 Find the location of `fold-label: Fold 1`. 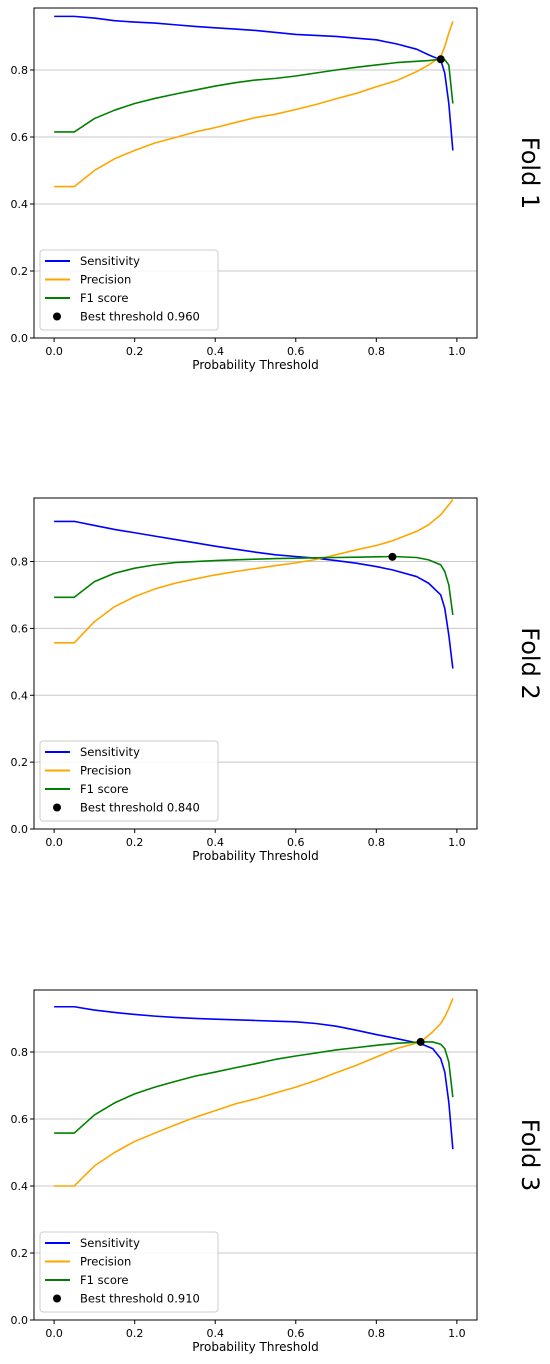

fold-label: Fold 1 is located at coordinates (530, 173).